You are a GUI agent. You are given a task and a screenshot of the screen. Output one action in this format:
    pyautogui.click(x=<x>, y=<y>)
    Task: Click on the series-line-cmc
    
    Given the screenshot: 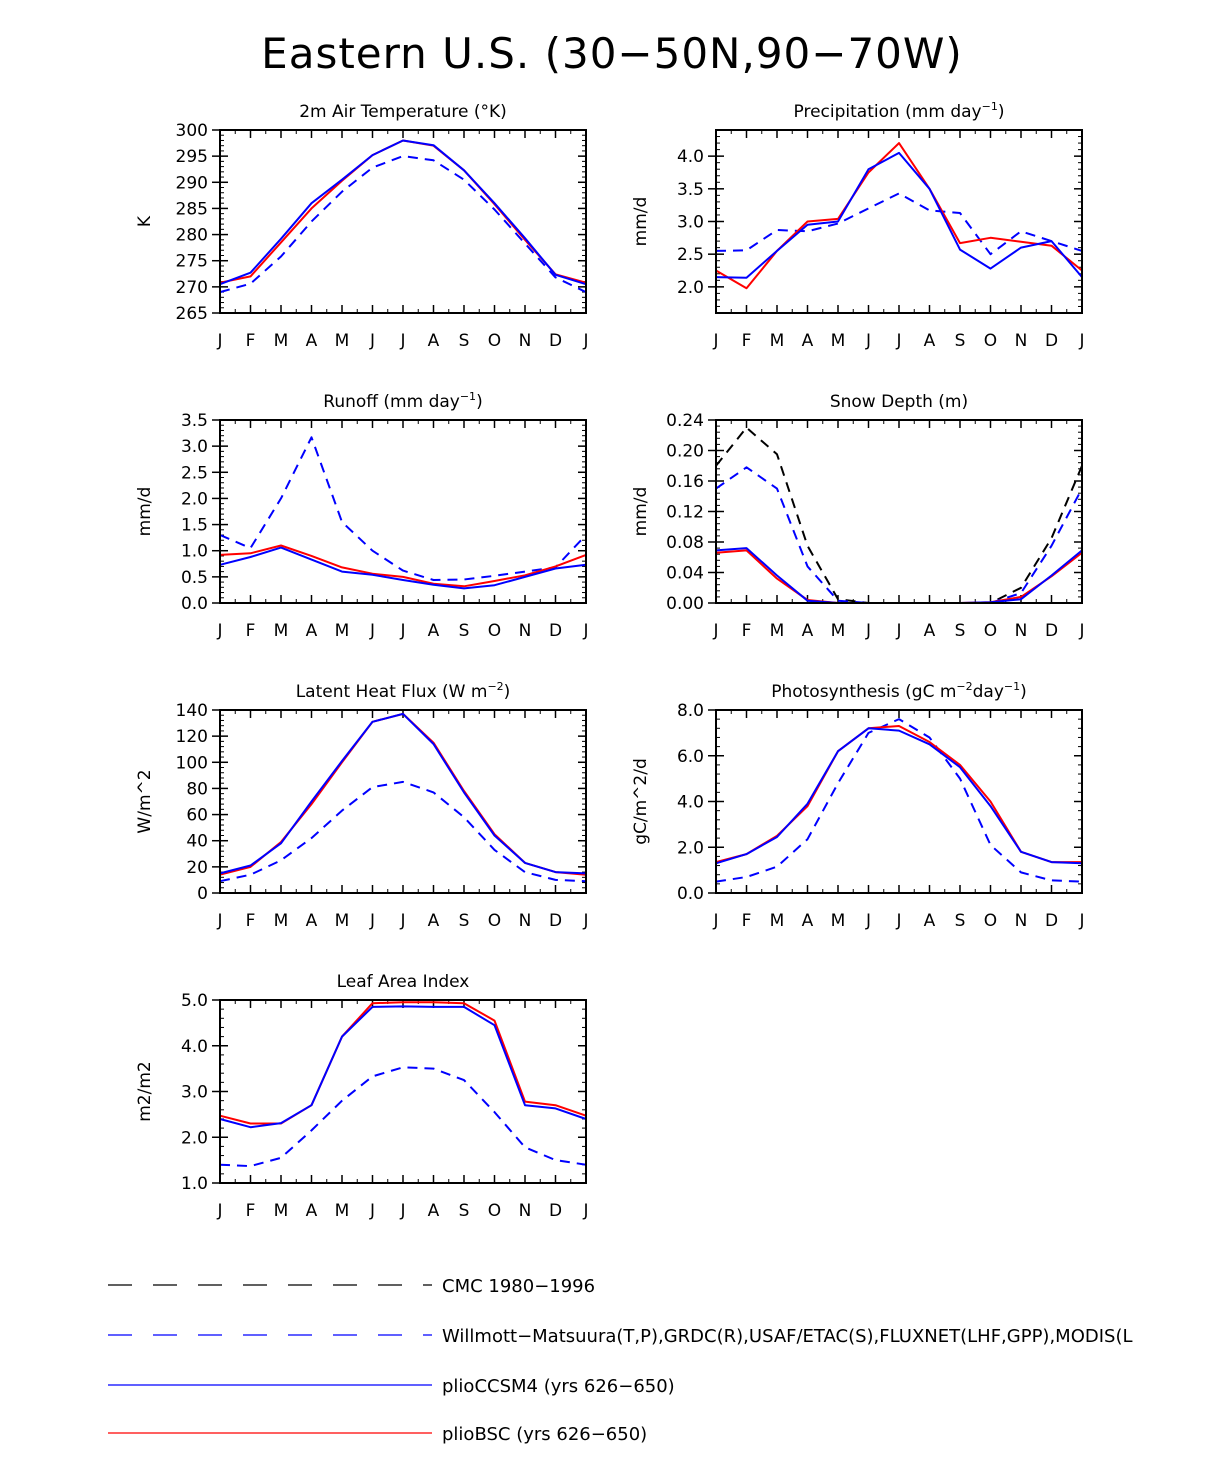 What is the action you would take?
    pyautogui.click(x=899, y=515)
    